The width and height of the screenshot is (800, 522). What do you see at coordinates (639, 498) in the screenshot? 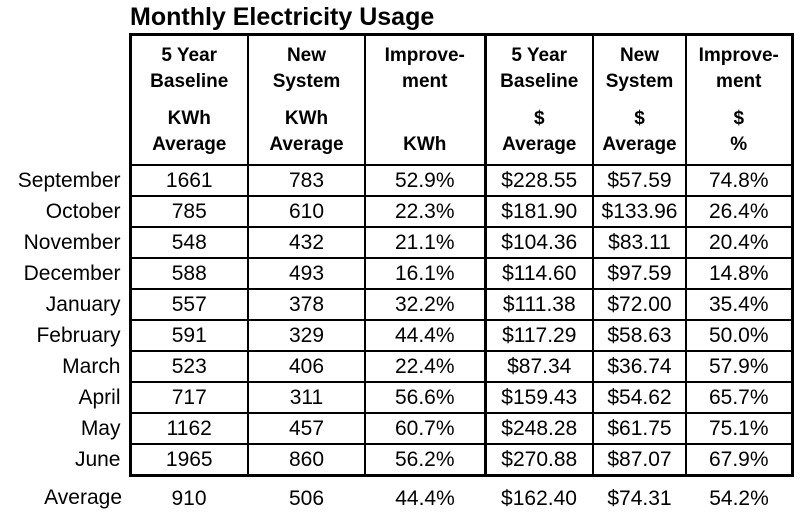
I see `average-cell: $74.31` at bounding box center [639, 498].